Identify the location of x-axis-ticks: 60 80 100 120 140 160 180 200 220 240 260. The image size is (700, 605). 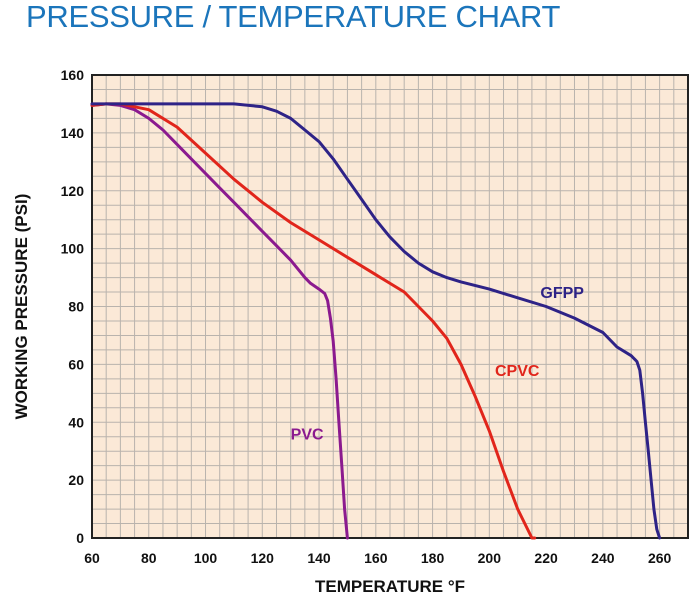
(377, 558).